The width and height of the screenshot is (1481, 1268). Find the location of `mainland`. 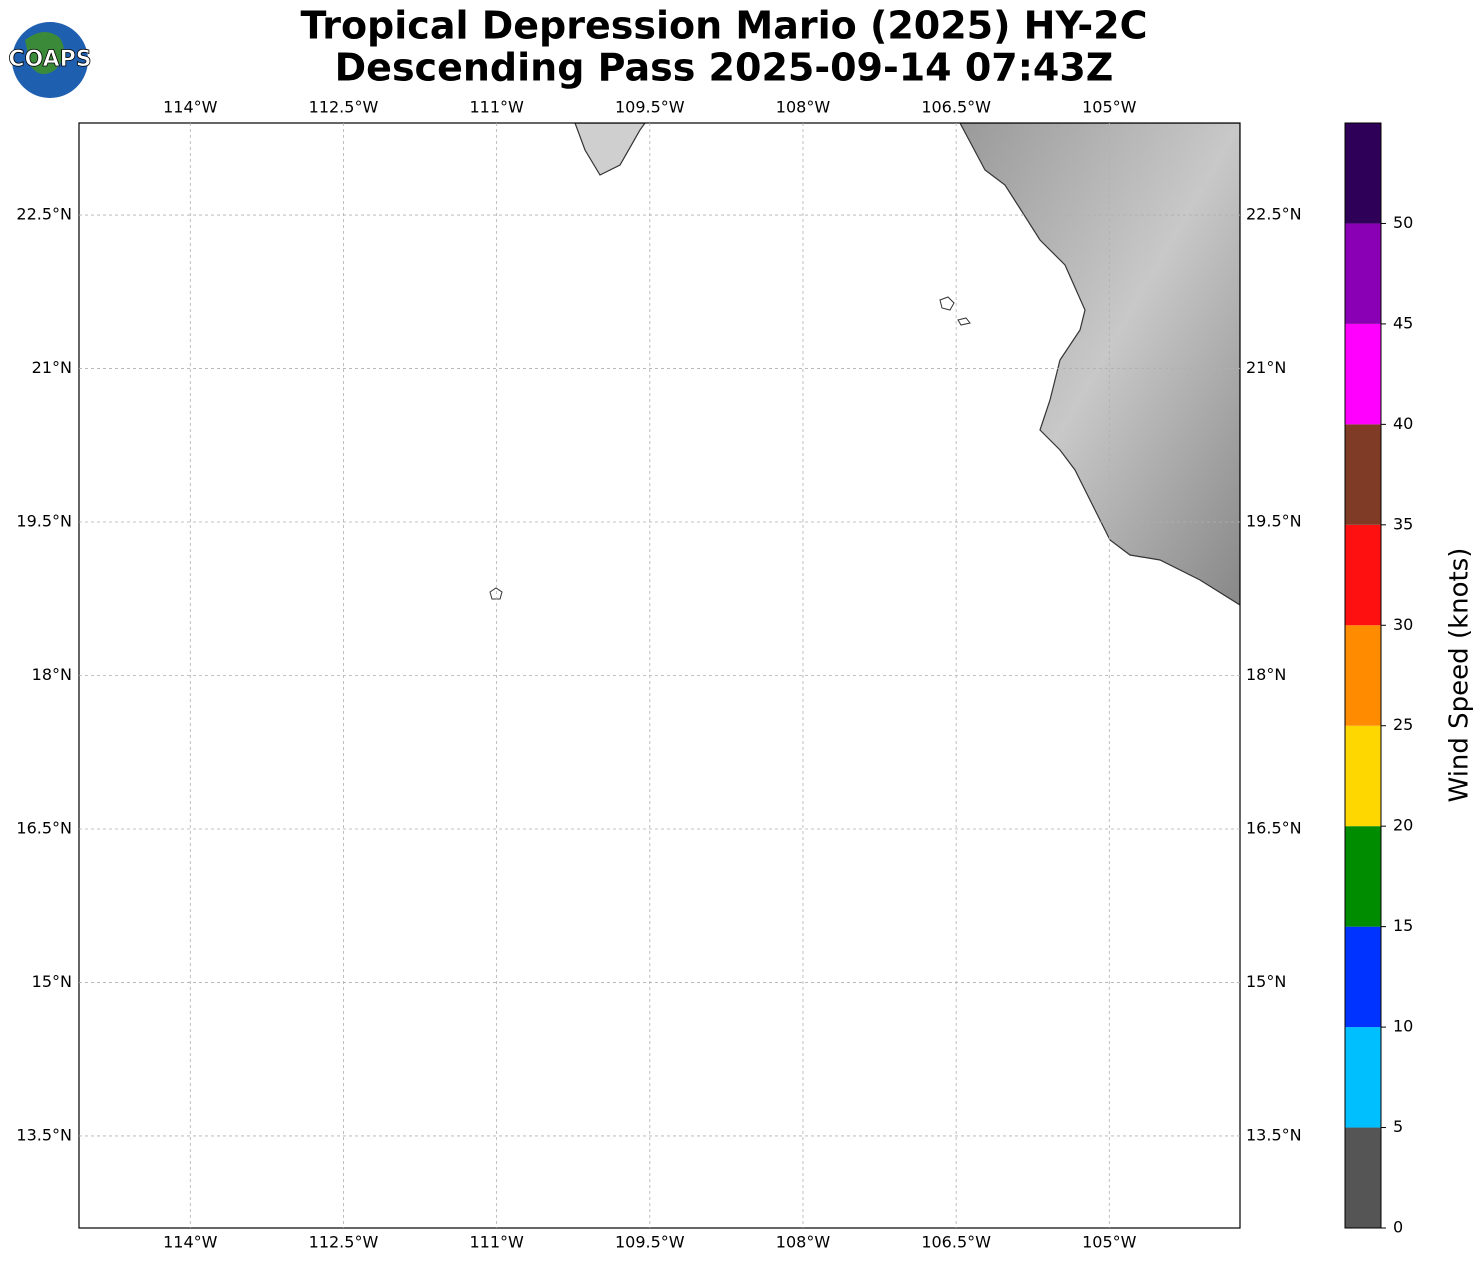

mainland is located at coordinates (1099, 364).